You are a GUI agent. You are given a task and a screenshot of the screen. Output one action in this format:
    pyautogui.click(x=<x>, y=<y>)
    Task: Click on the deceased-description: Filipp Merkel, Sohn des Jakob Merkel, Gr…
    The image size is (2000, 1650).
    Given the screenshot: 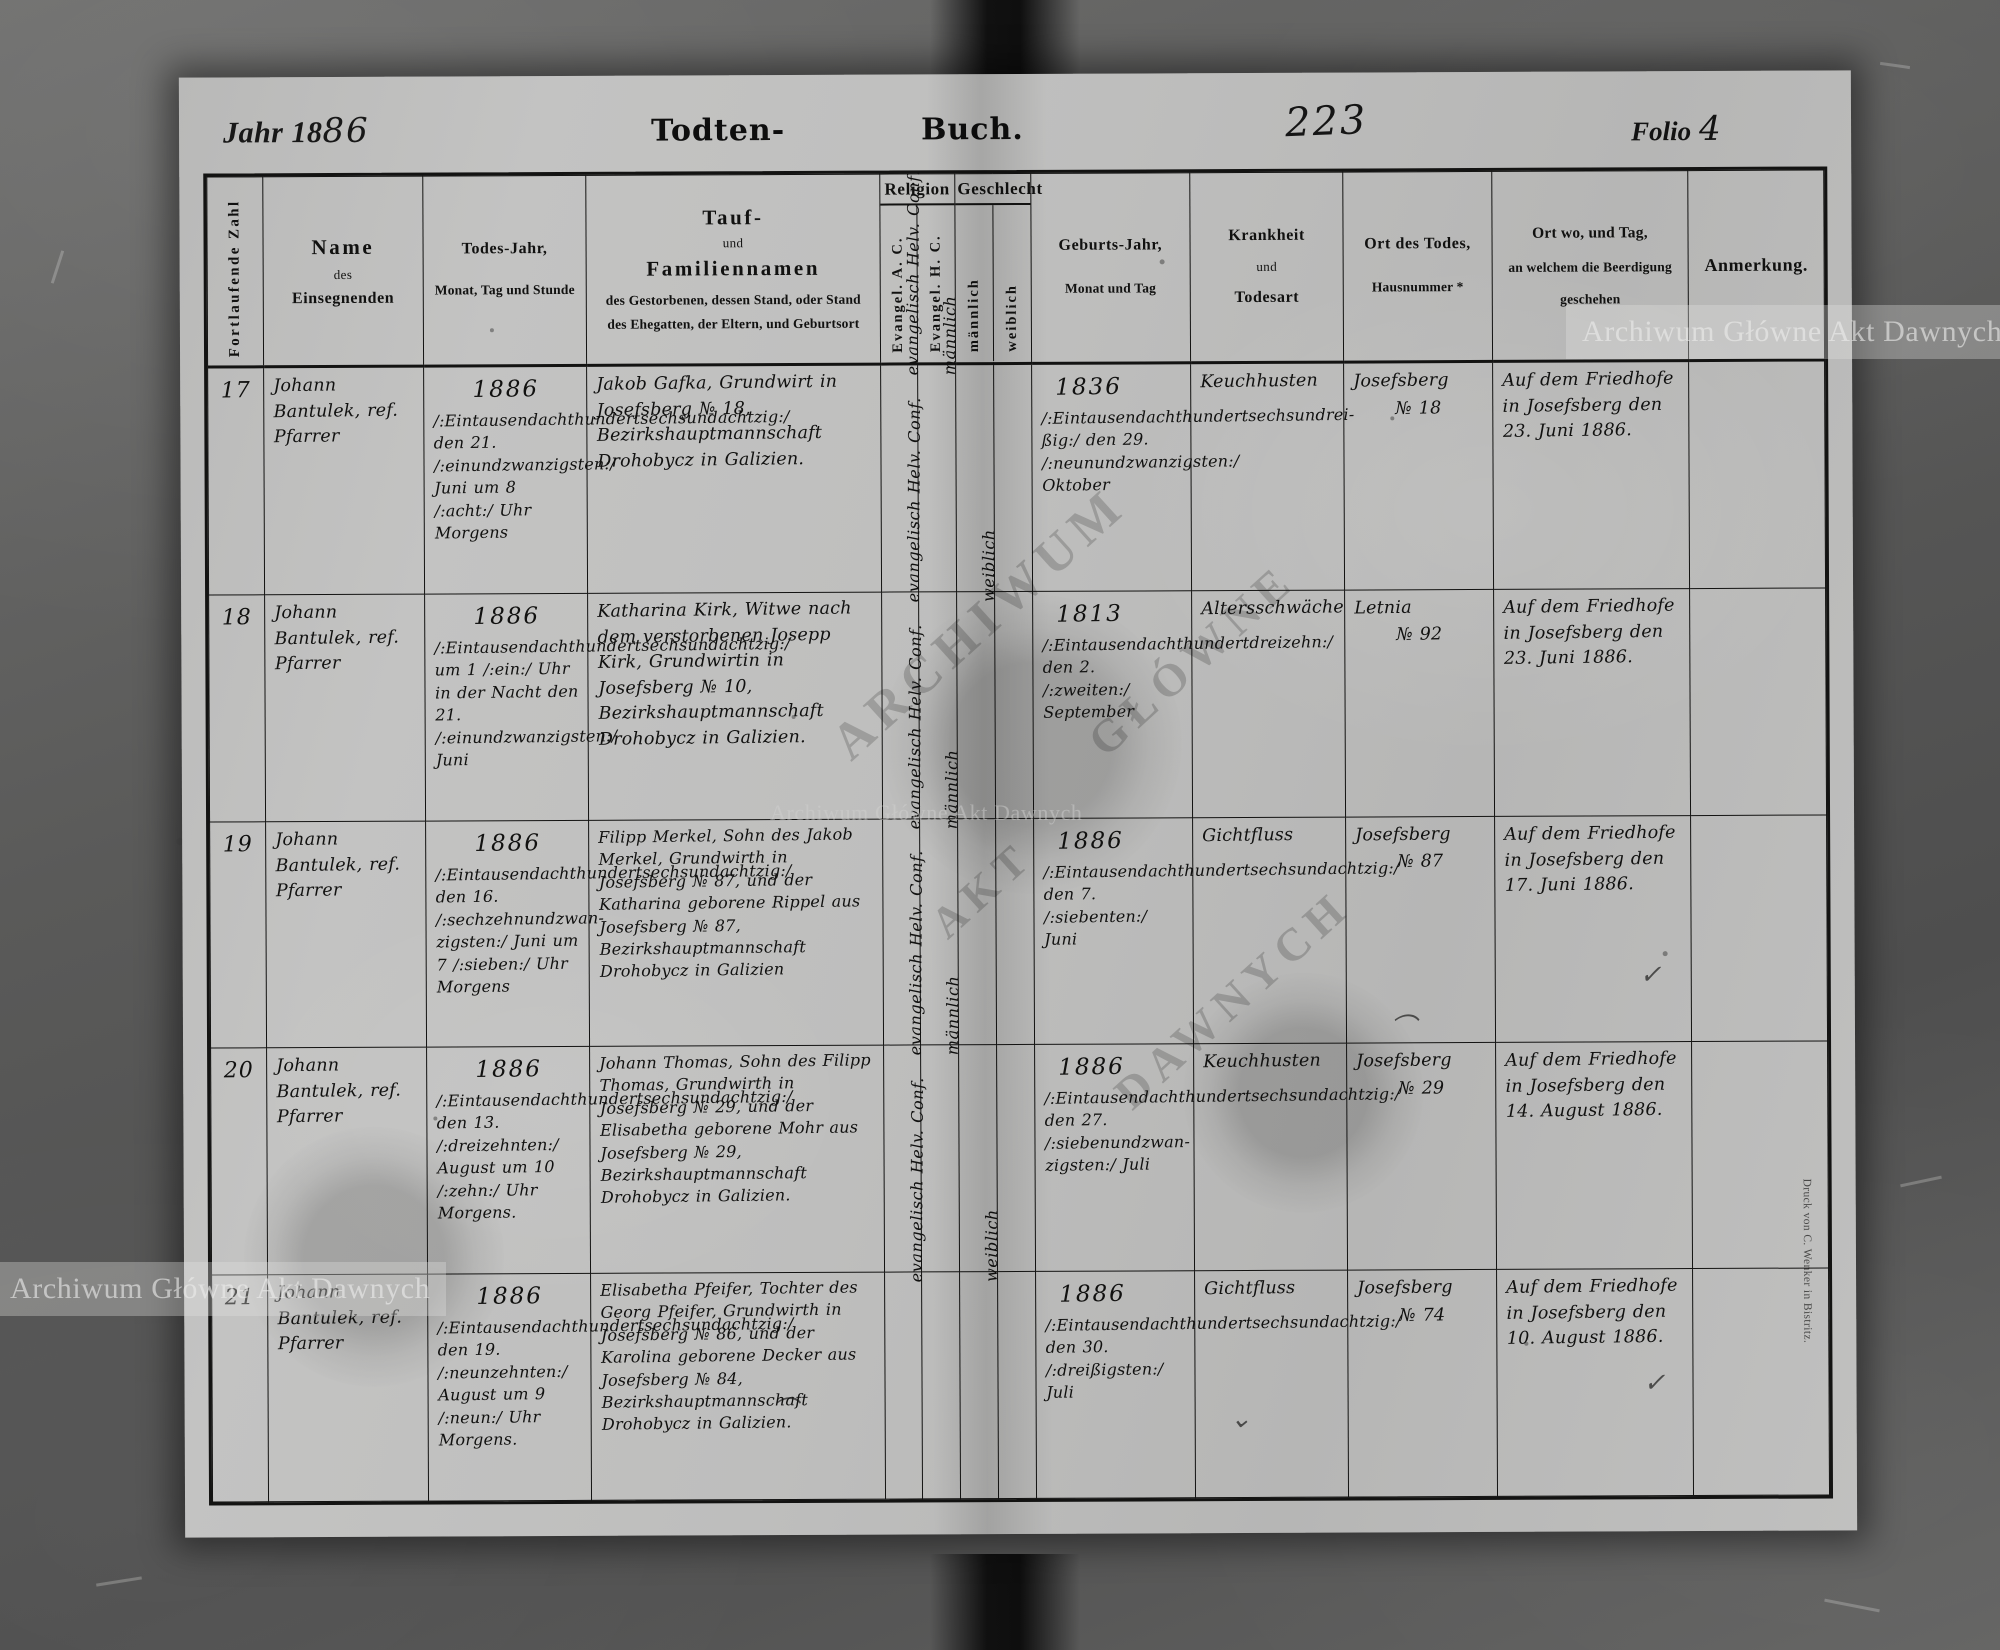 What is the action you would take?
    pyautogui.click(x=729, y=902)
    